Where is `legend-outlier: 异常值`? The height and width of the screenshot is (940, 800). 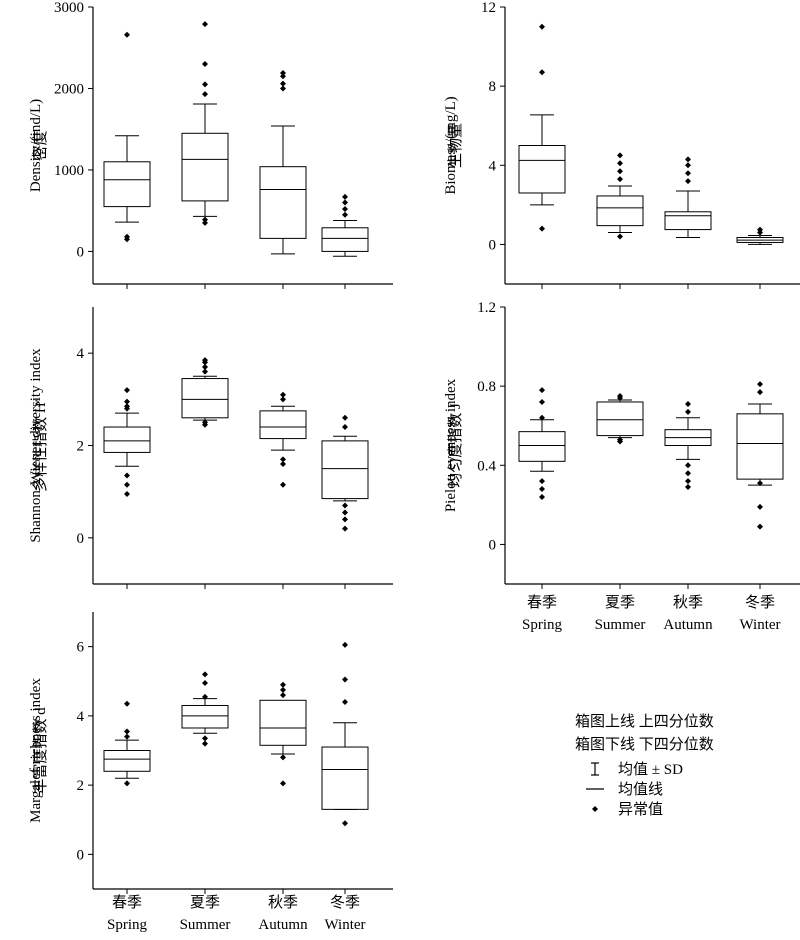
legend-outlier: 异常值 is located at coordinates (640, 809).